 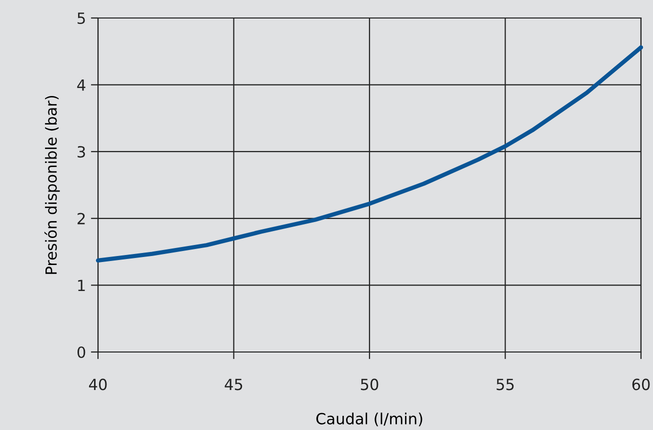 I want to click on y-tick-label: 4, so click(x=81, y=85).